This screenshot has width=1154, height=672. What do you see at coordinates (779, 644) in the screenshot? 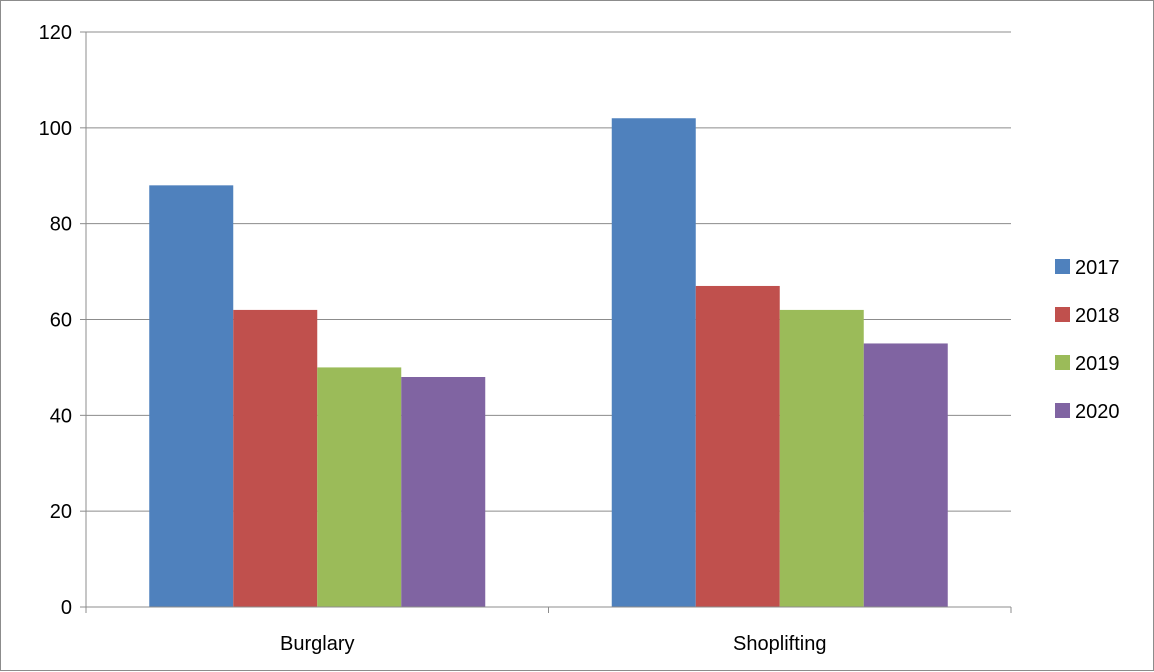
I see `x-category-label: Shoplifting` at bounding box center [779, 644].